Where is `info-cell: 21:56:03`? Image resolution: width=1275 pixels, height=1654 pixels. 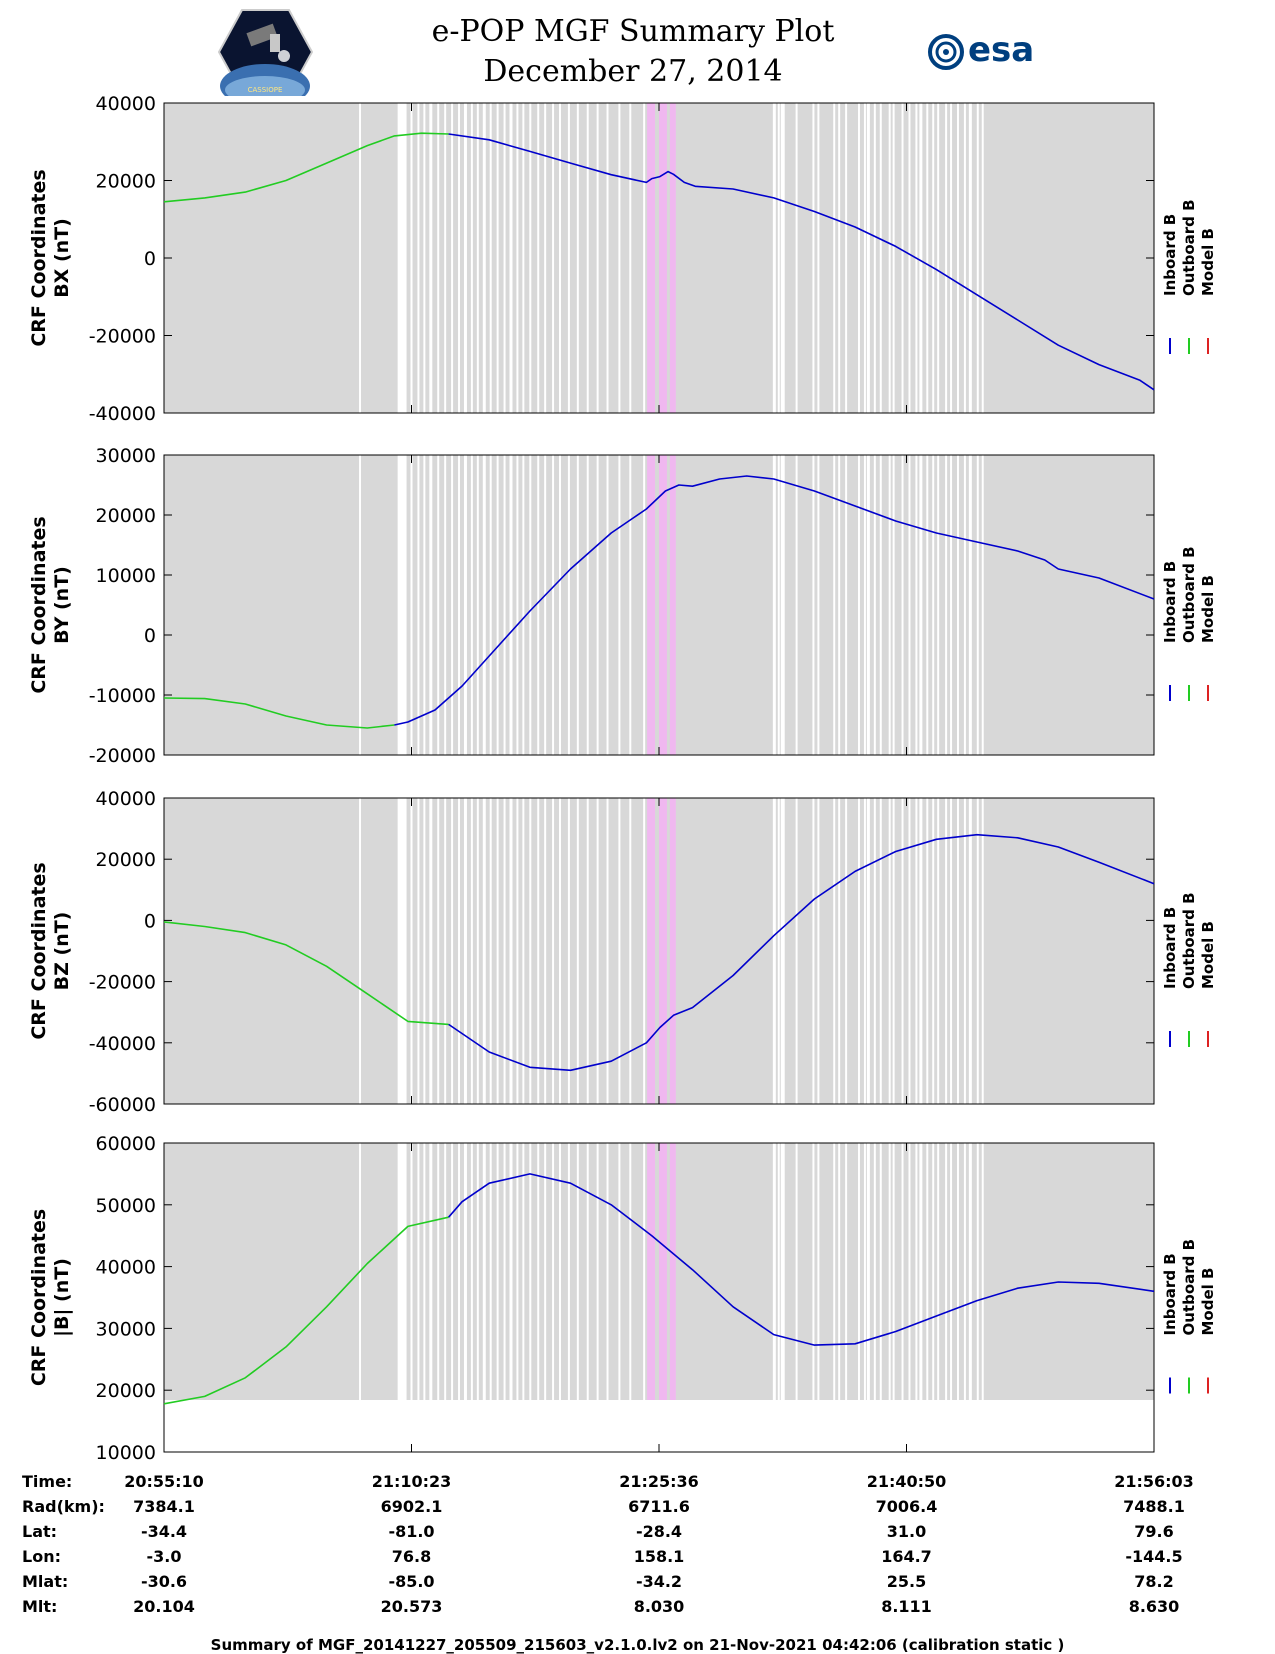
info-cell: 21:56:03 is located at coordinates (1154, 1481).